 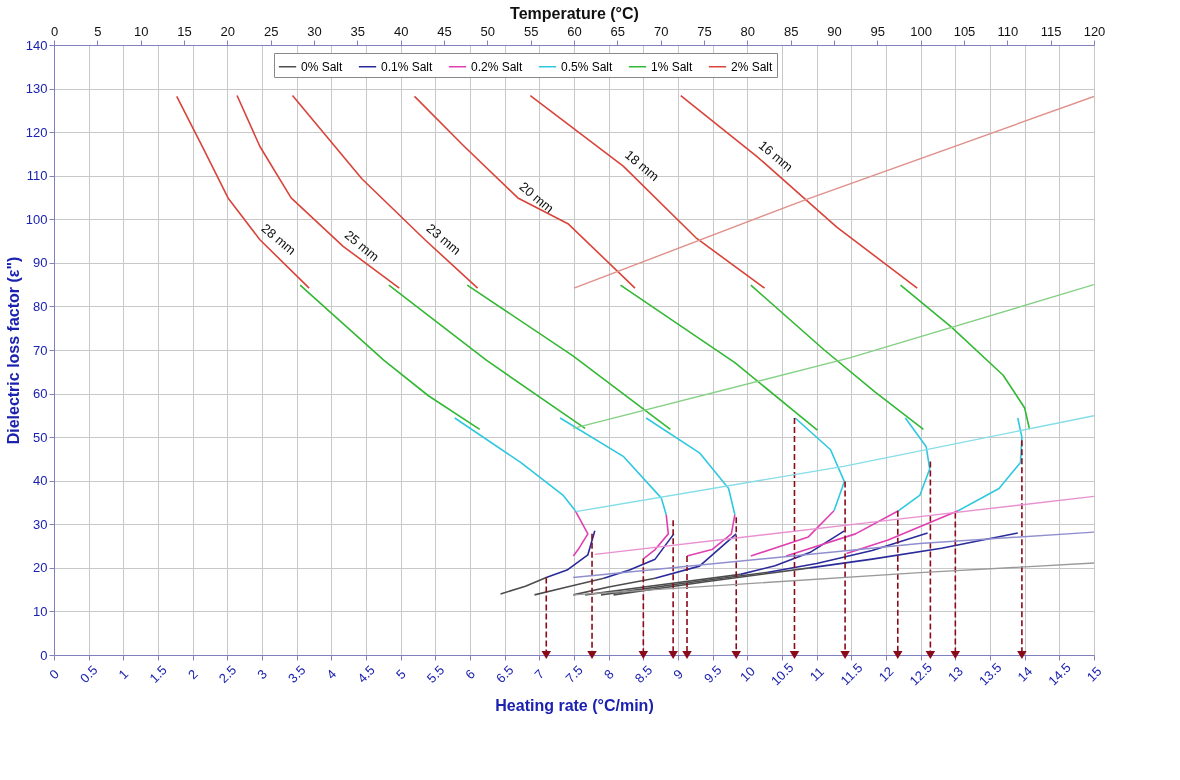 What do you see at coordinates (141, 31) in the screenshot?
I see `x2-tick-label: 10` at bounding box center [141, 31].